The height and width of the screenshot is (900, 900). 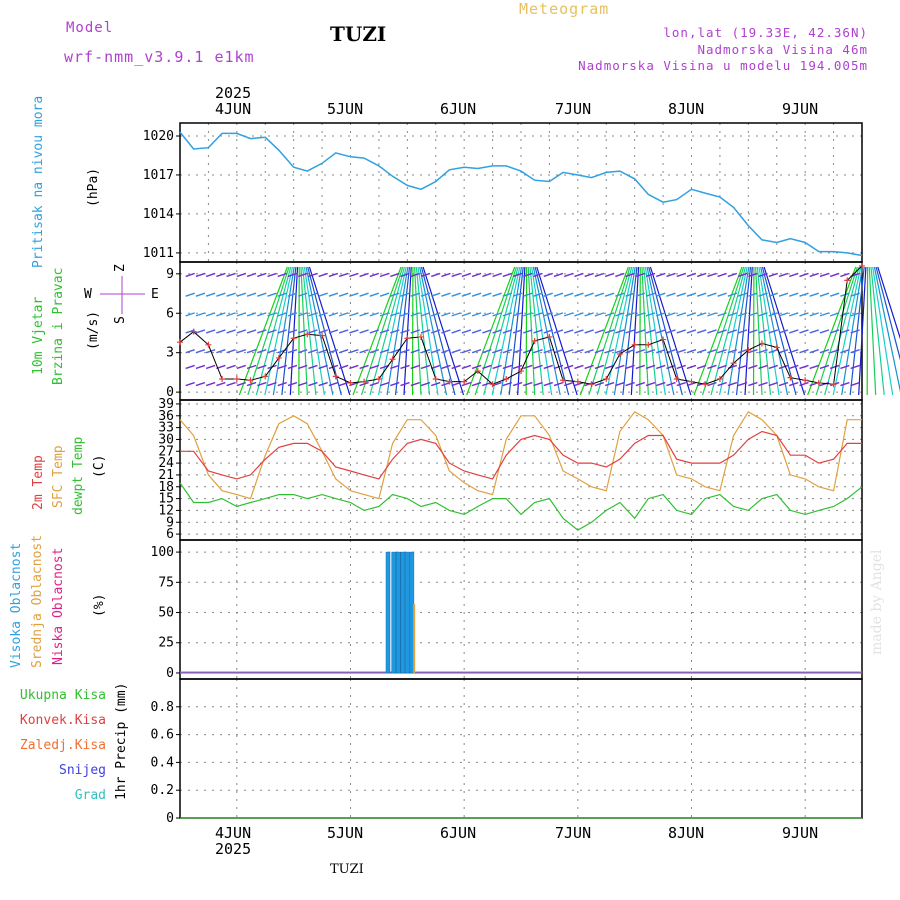 I want to click on pressure-frame, so click(x=521, y=192).